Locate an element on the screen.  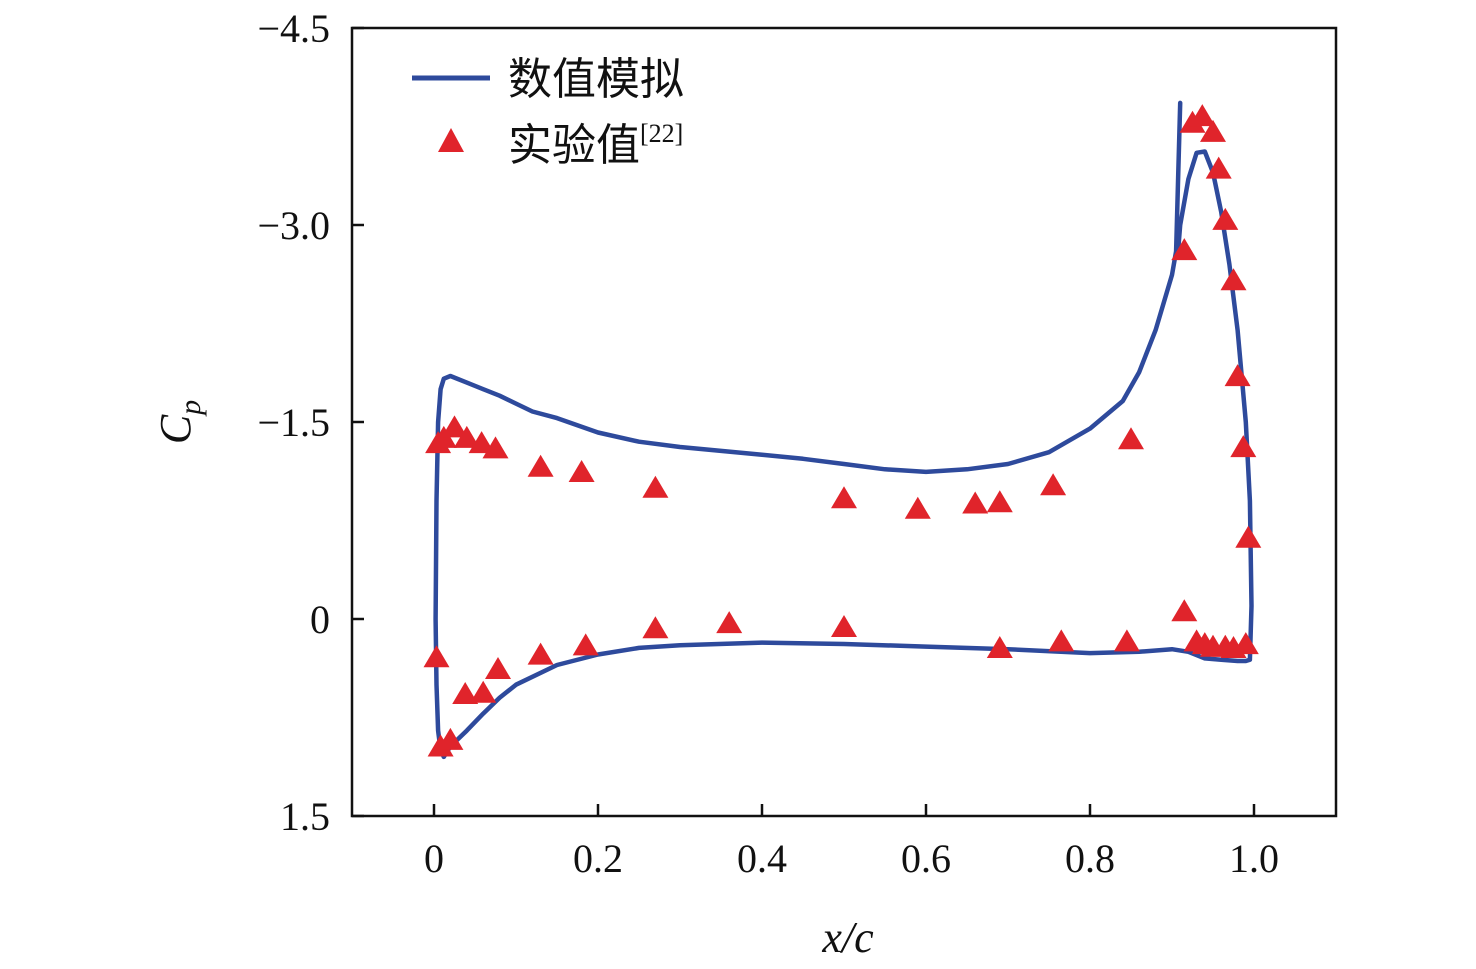
x-axis-title: x/c is located at coordinates (847, 937).